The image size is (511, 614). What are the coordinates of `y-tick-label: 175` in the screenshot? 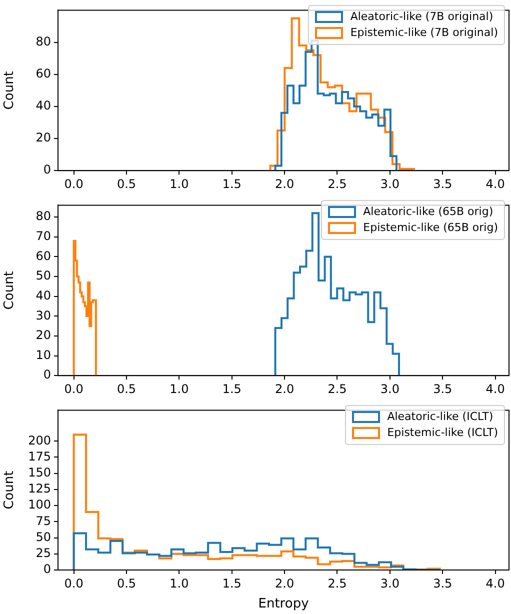 It's located at (39, 456).